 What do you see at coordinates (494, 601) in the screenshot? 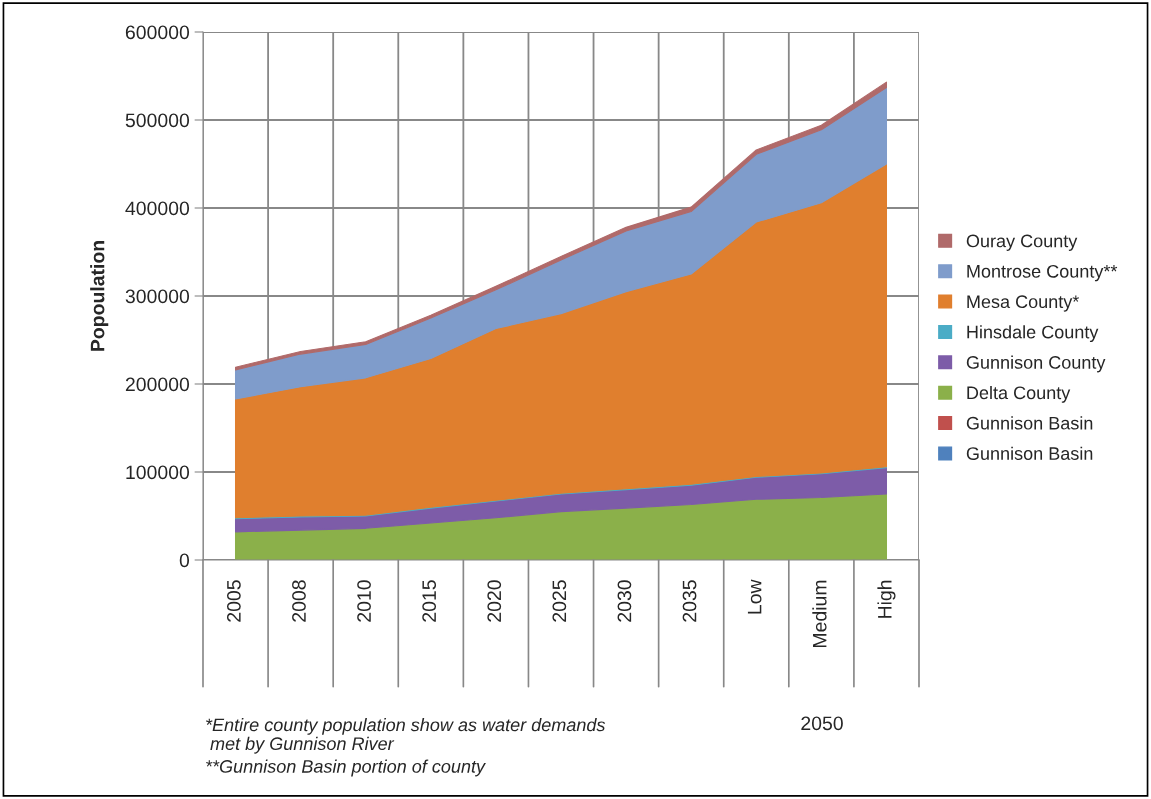
I see `x-tick-label: 2020` at bounding box center [494, 601].